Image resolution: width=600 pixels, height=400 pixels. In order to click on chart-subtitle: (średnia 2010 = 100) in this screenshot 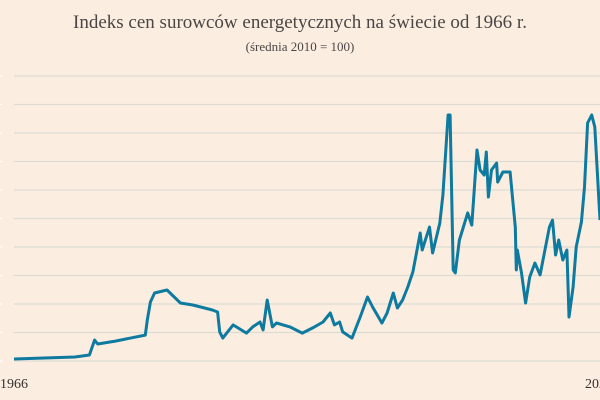, I will do `click(300, 46)`.